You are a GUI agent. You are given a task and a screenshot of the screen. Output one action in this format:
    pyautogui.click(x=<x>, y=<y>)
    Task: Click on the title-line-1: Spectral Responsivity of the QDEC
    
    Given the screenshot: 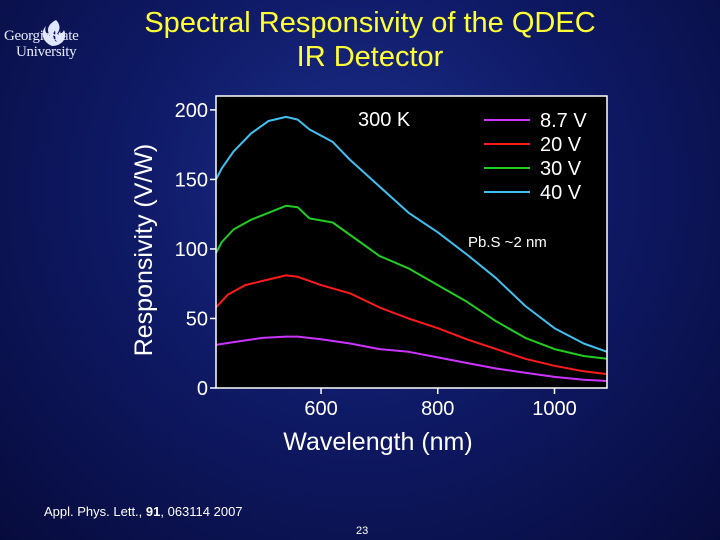 What is the action you would take?
    pyautogui.click(x=370, y=23)
    